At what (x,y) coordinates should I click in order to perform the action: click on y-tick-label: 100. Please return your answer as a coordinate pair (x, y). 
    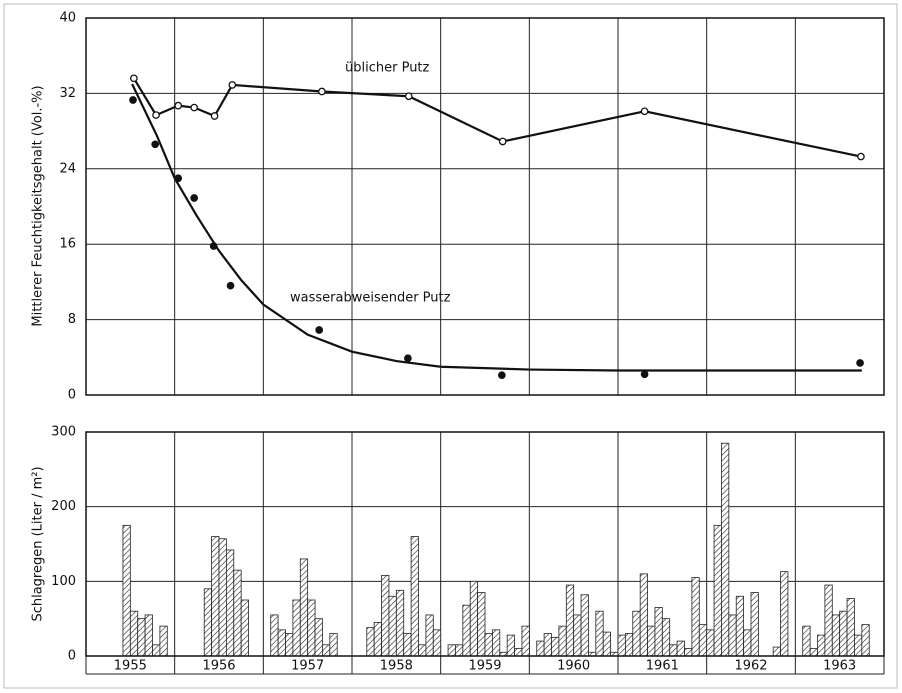
    Looking at the image, I should click on (63, 581).